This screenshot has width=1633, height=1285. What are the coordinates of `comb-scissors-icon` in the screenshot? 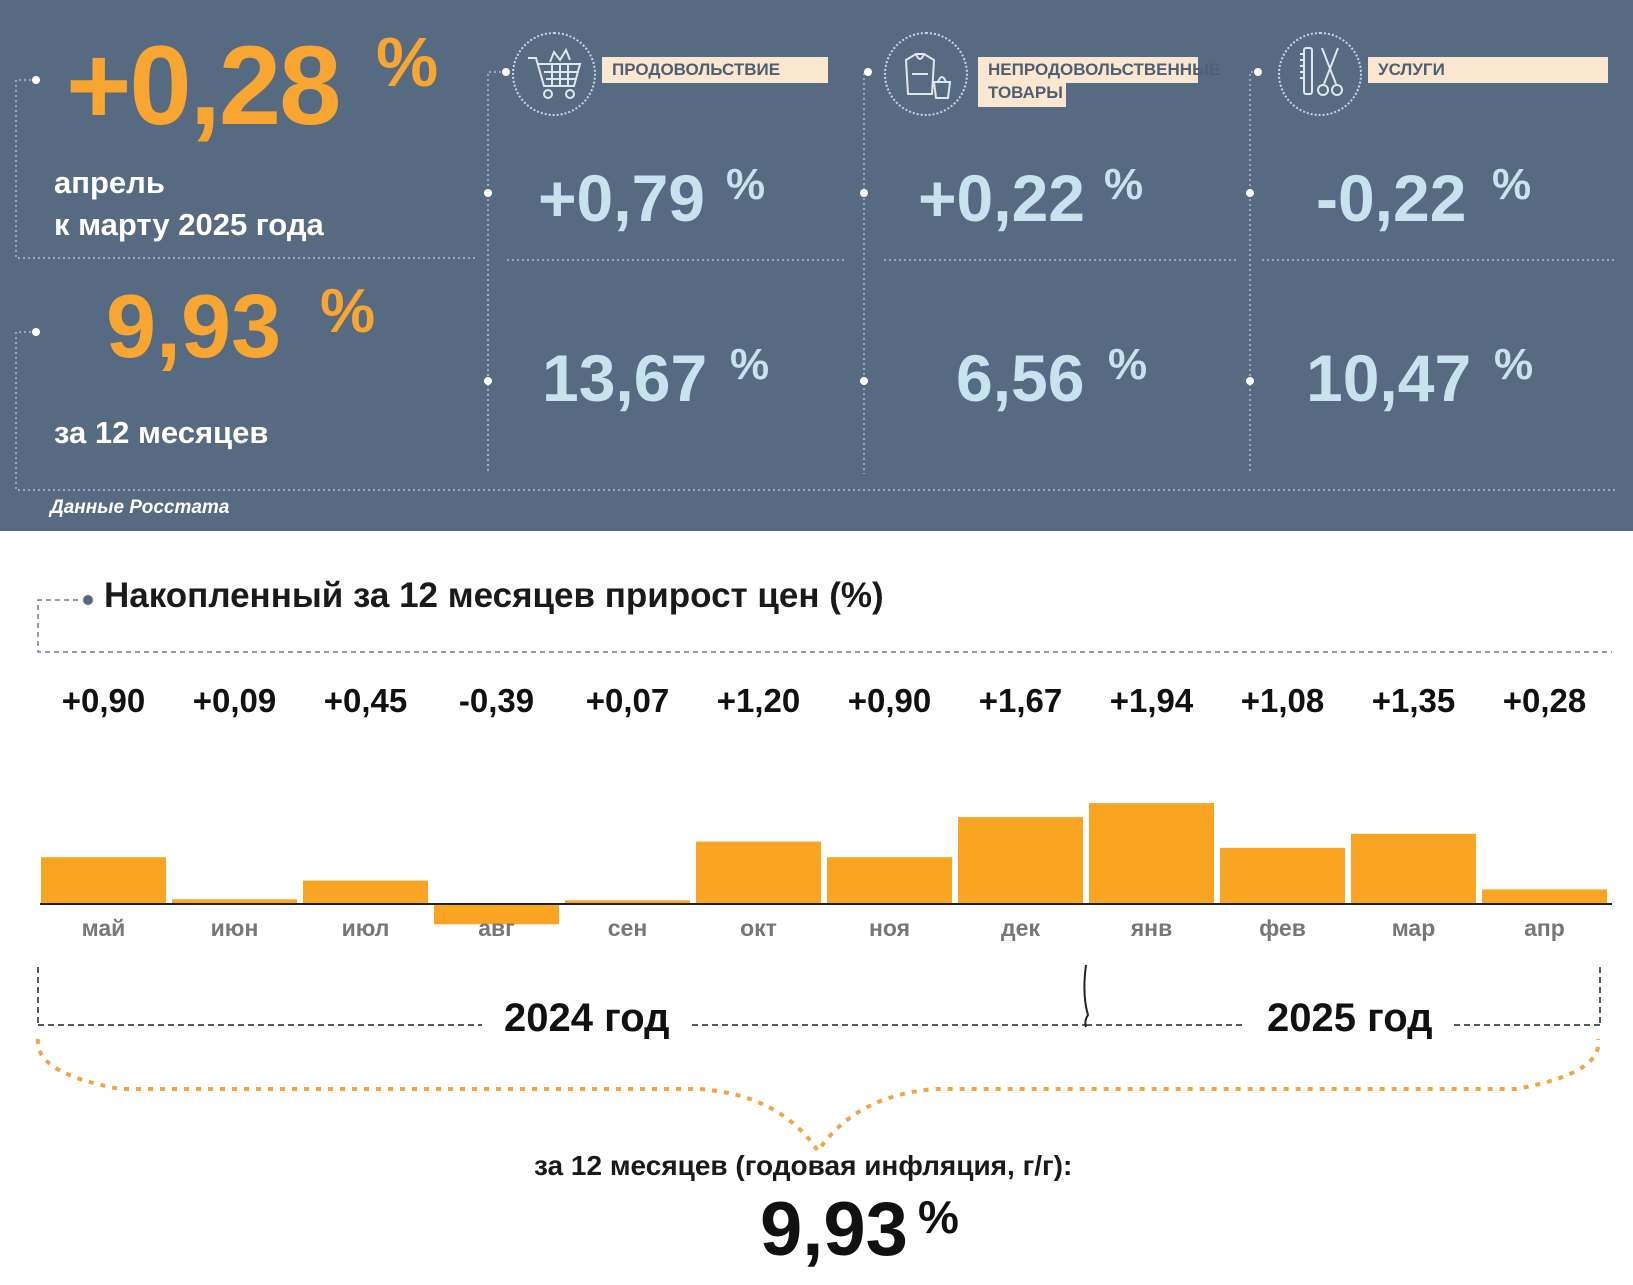 It's located at (1320, 74).